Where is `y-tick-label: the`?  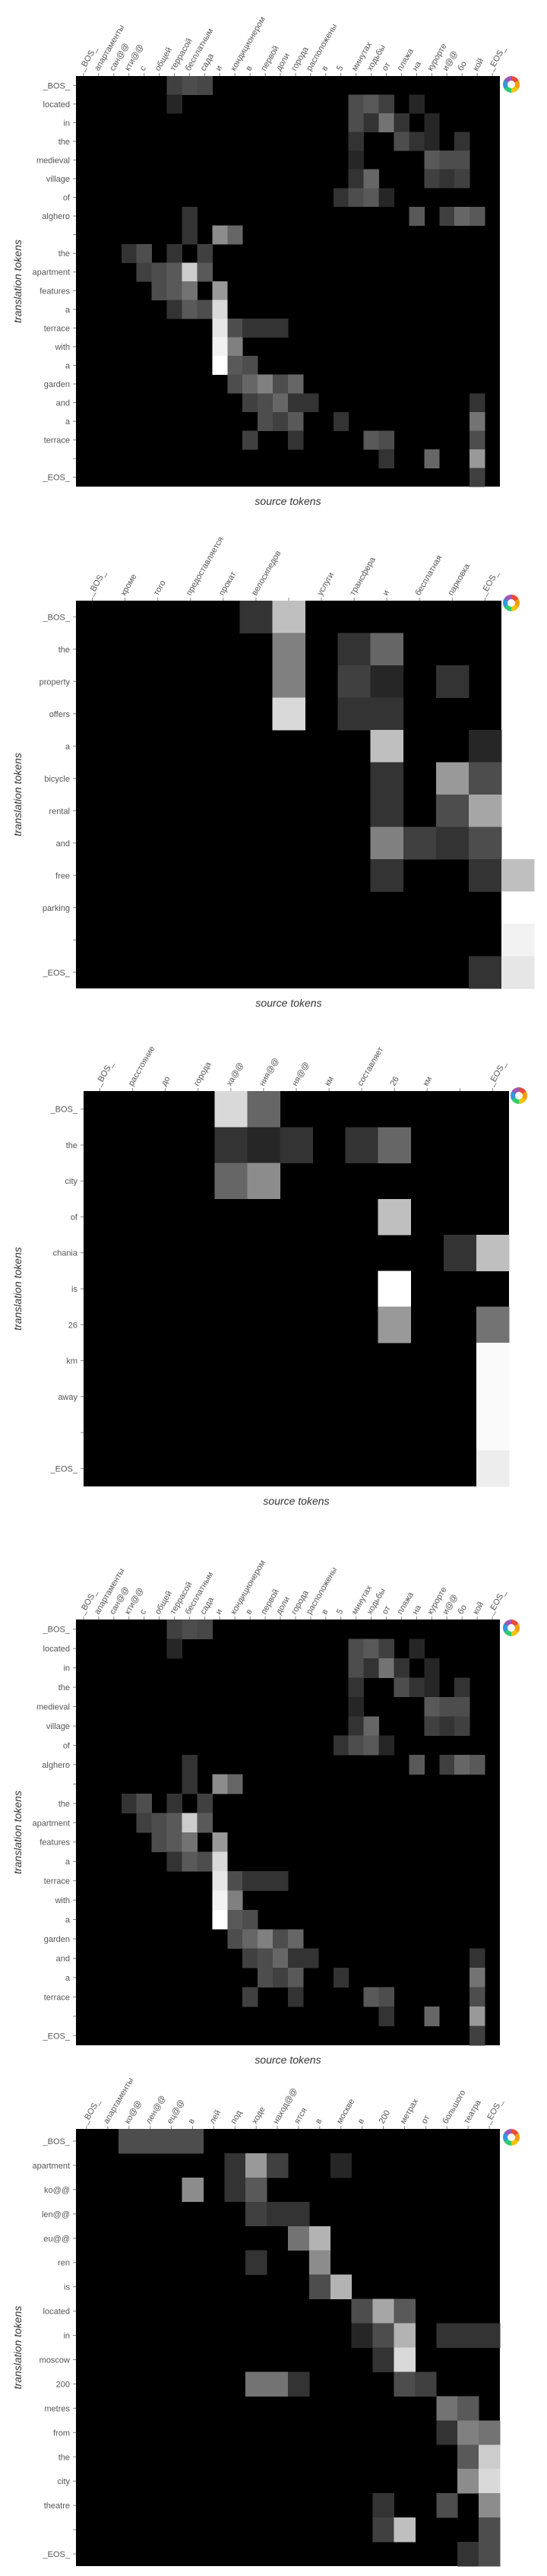 y-tick-label: the is located at coordinates (64, 142).